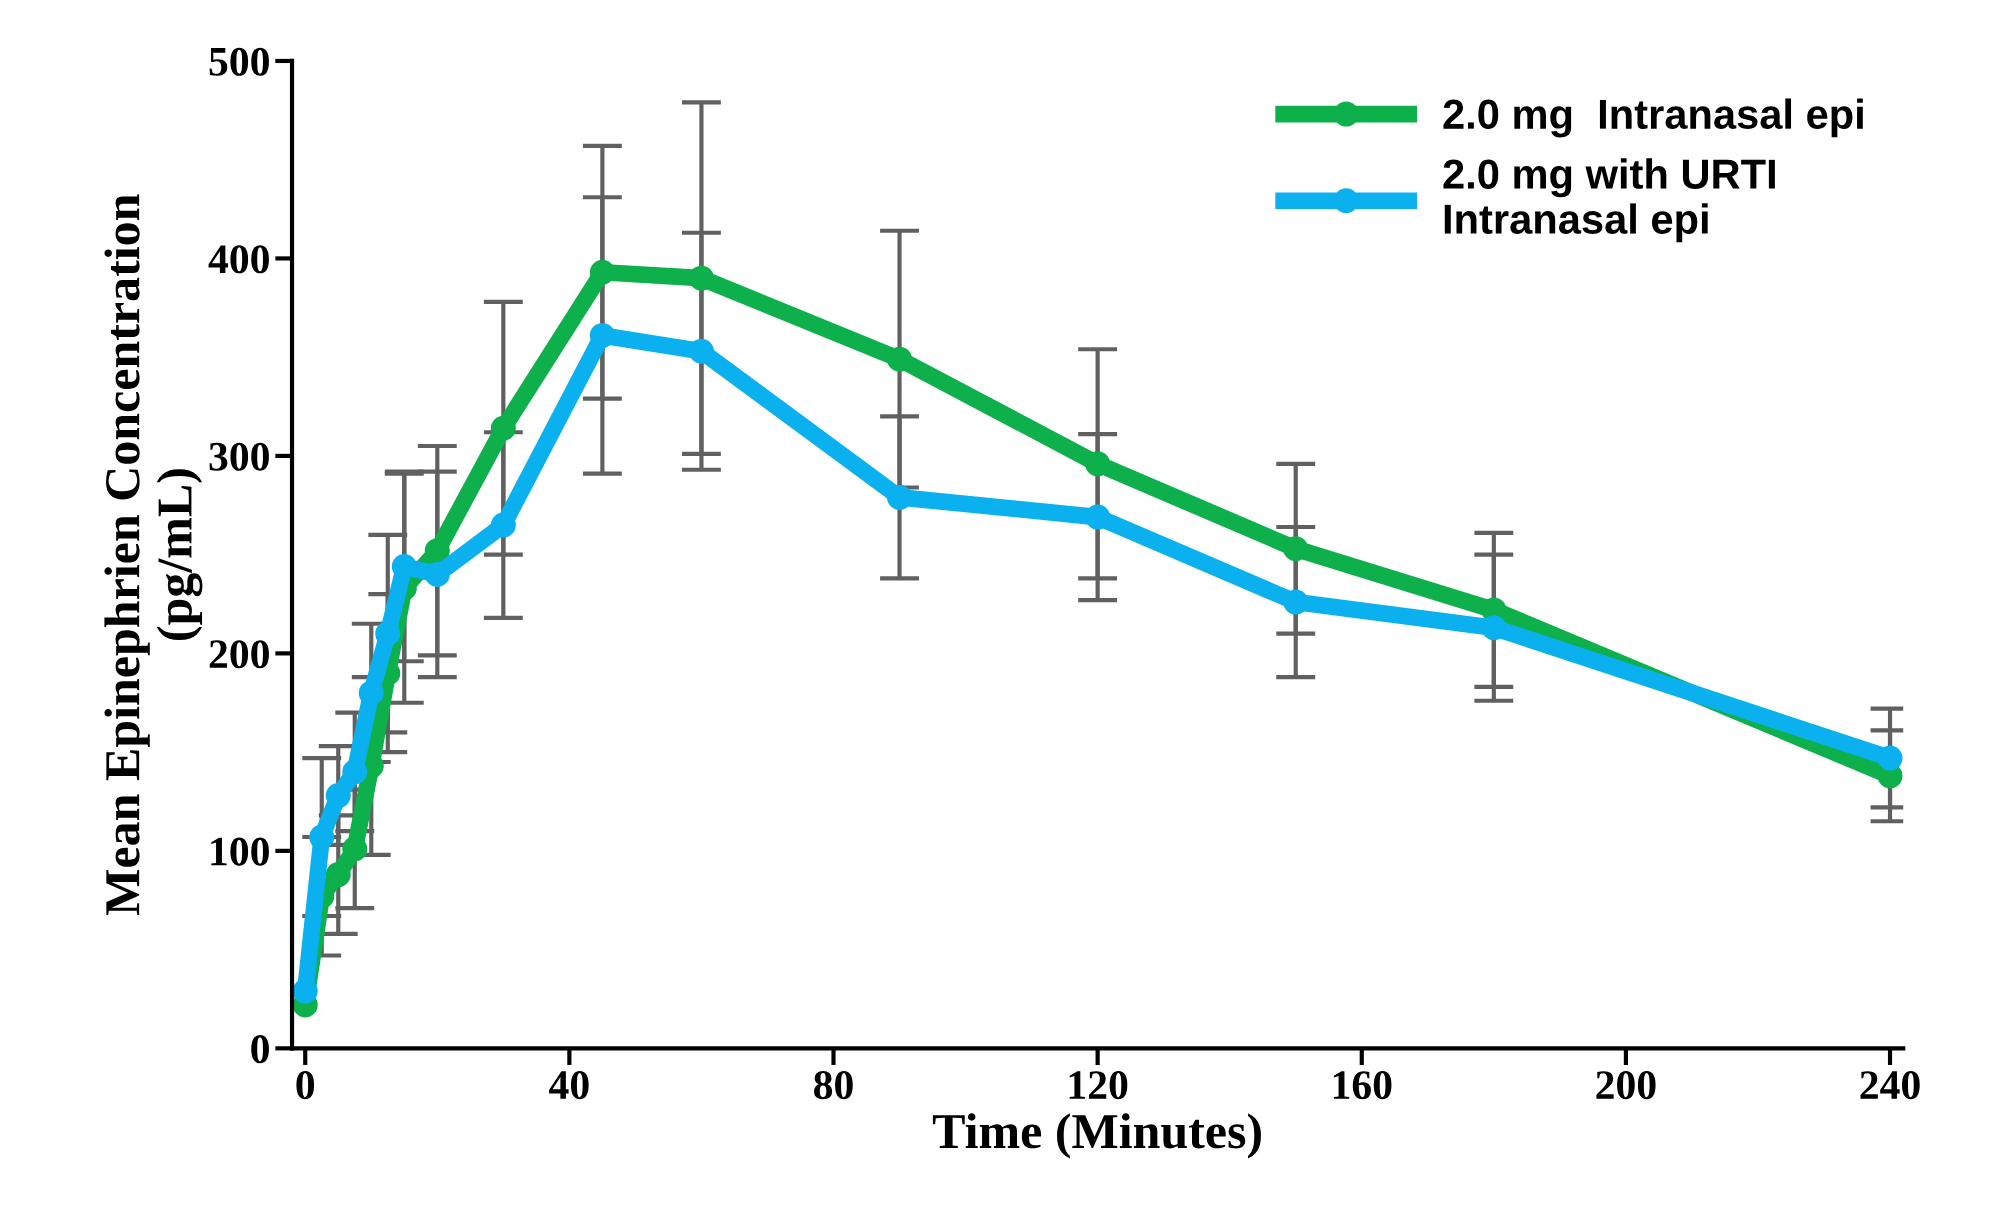  I want to click on x-tick-label: 240, so click(1890, 1085).